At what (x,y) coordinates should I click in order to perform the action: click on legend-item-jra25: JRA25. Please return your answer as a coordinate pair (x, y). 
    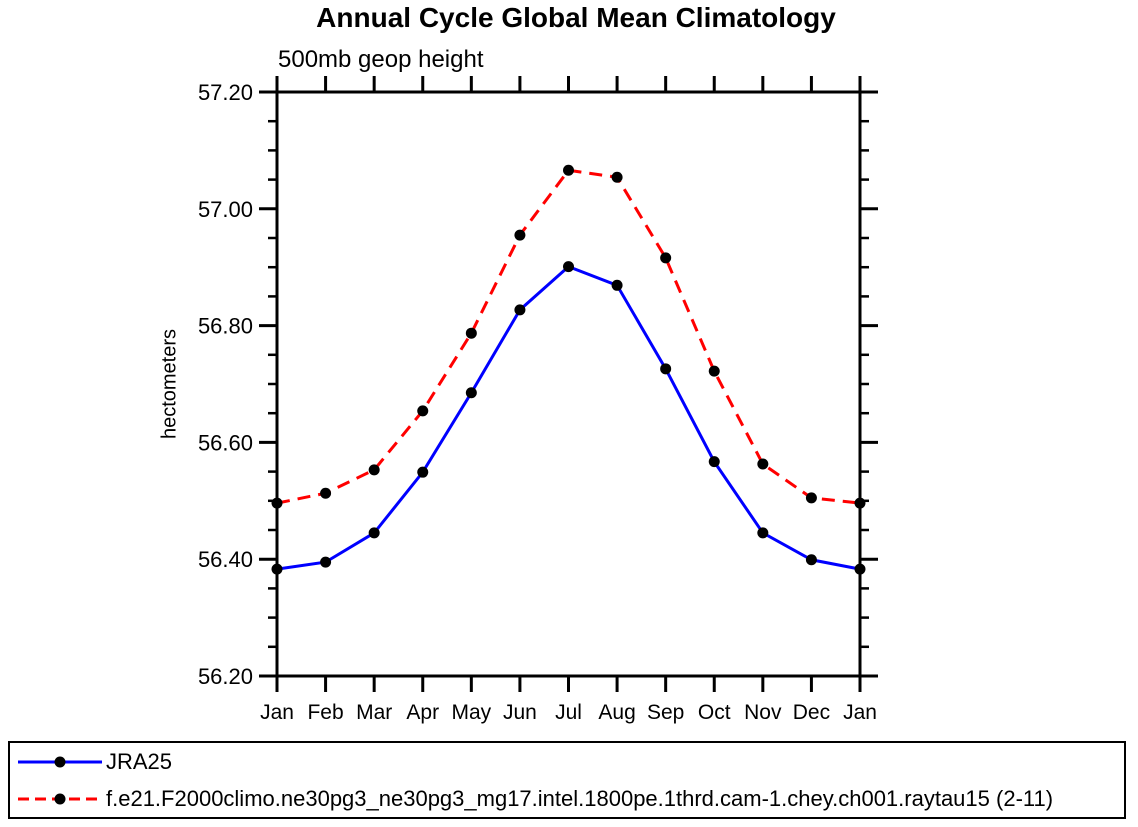
    Looking at the image, I should click on (570, 762).